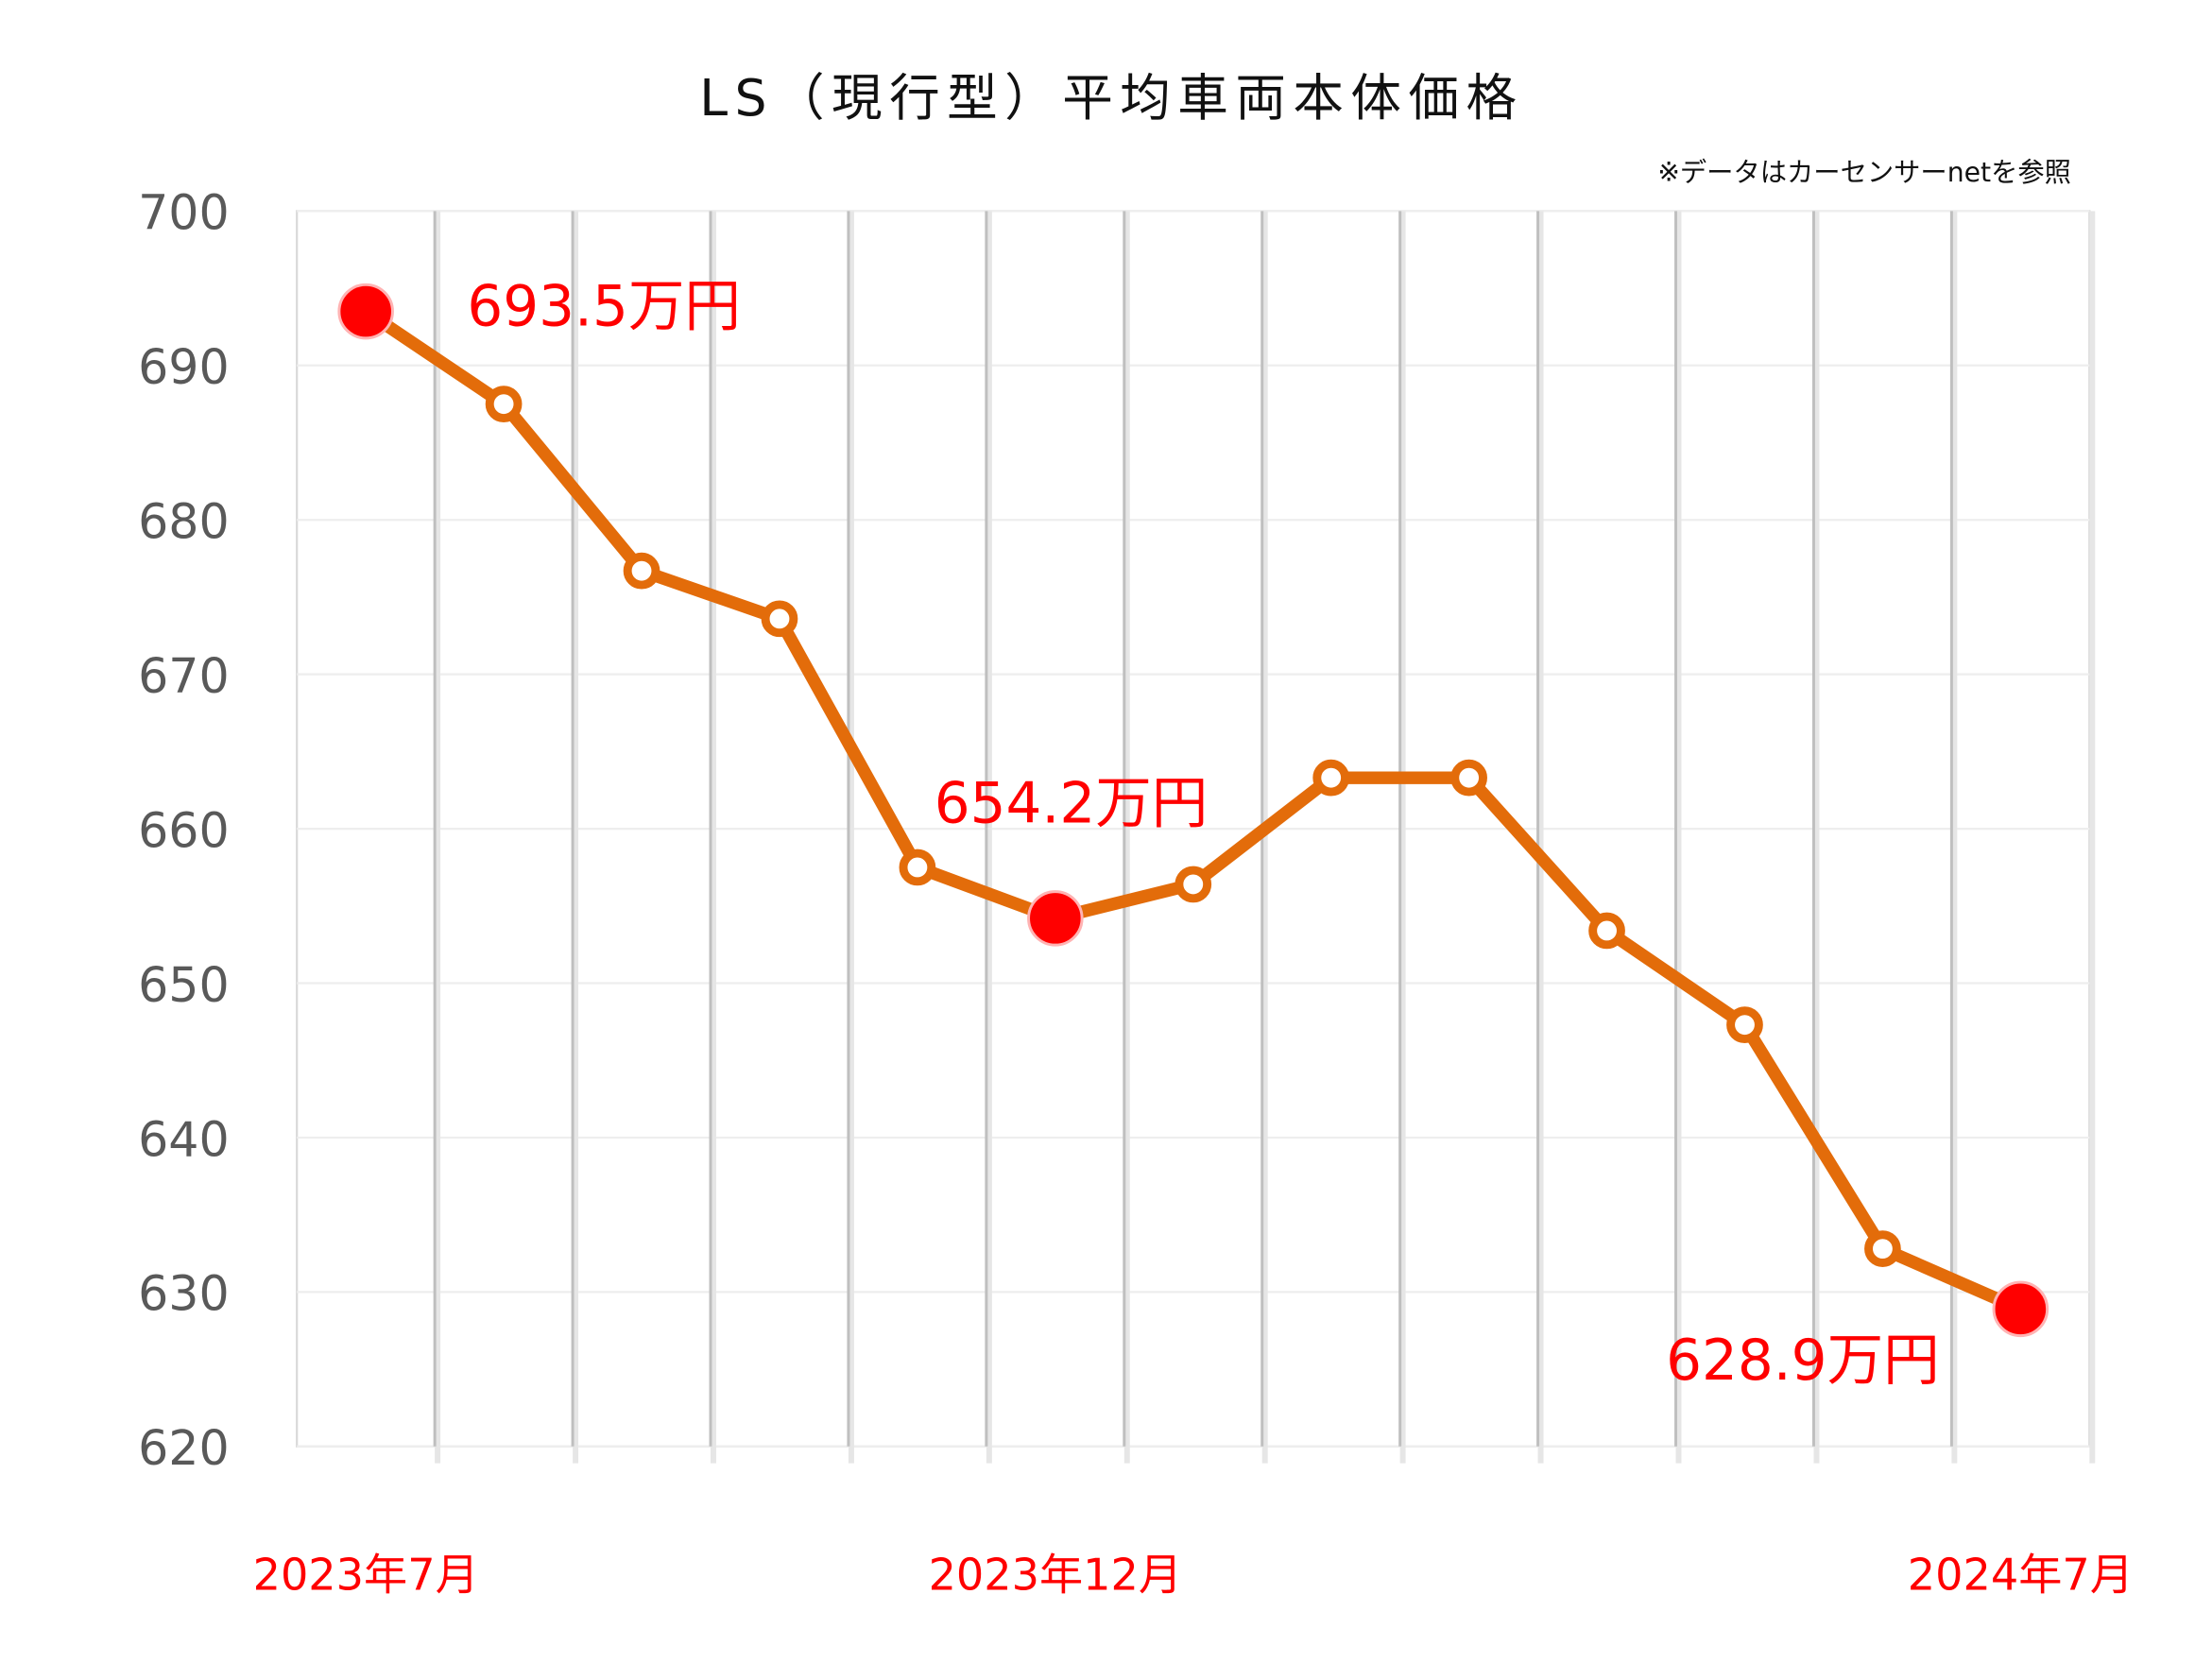 The image size is (2195, 1680). Describe the element at coordinates (184, 522) in the screenshot. I see `y-tick-label: 680` at that location.